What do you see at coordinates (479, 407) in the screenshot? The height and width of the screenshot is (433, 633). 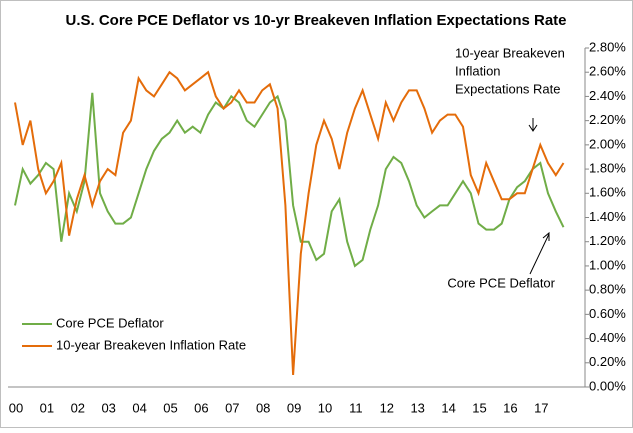 I see `x-tick-label: 15` at bounding box center [479, 407].